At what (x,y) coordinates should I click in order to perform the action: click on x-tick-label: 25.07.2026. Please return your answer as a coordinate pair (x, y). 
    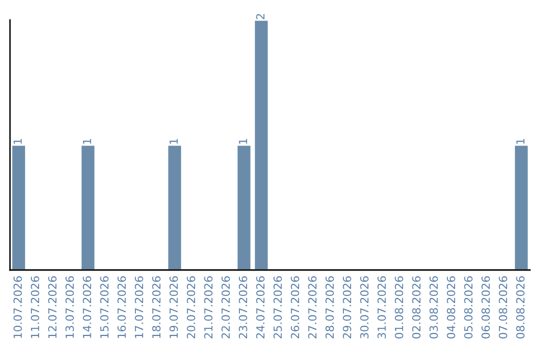
    Looking at the image, I should click on (277, 307).